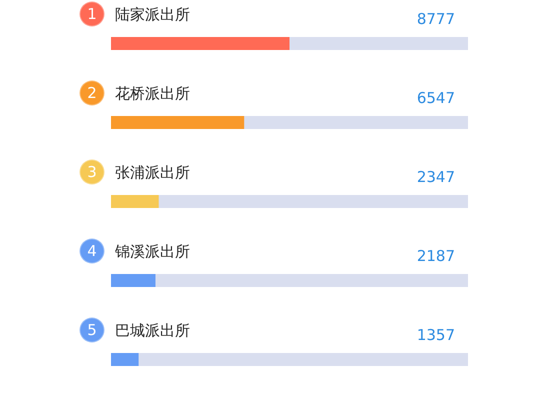  Describe the element at coordinates (92, 330) in the screenshot. I see `text: 5` at that location.